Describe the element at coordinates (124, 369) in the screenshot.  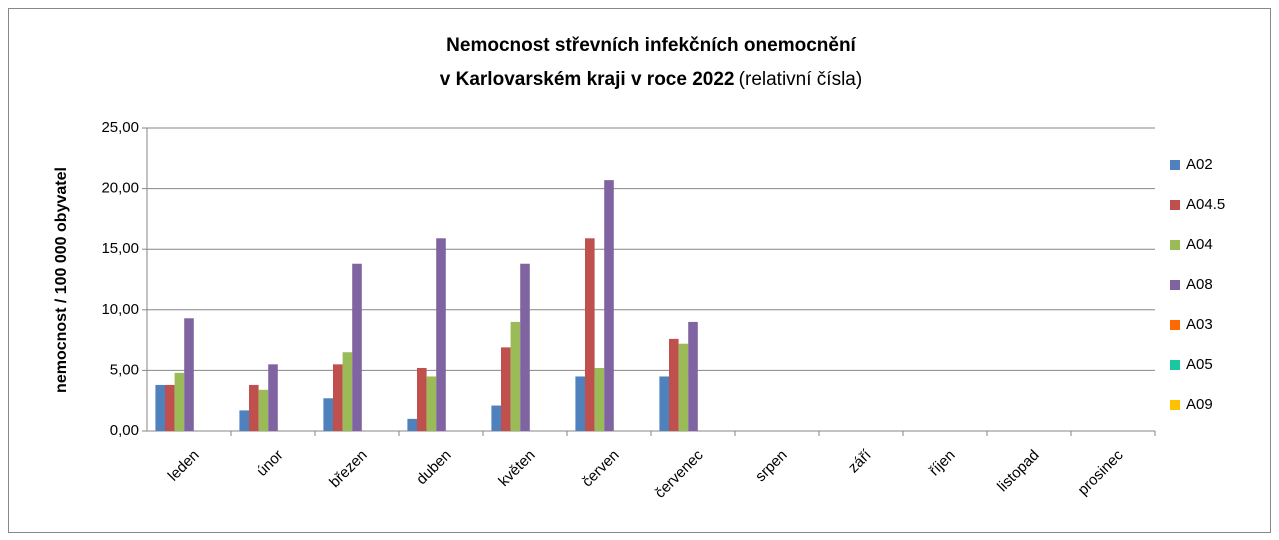
I see `y-tick-label: 5,00` at that location.